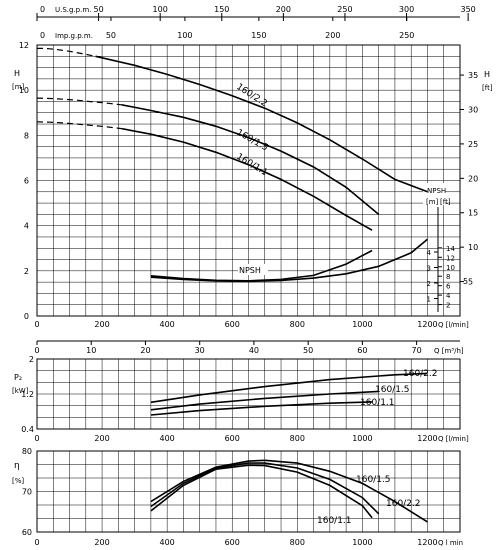 This screenshot has height=550, width=501. I want to click on label-160-1-5: 160/1.5, so click(252, 140).